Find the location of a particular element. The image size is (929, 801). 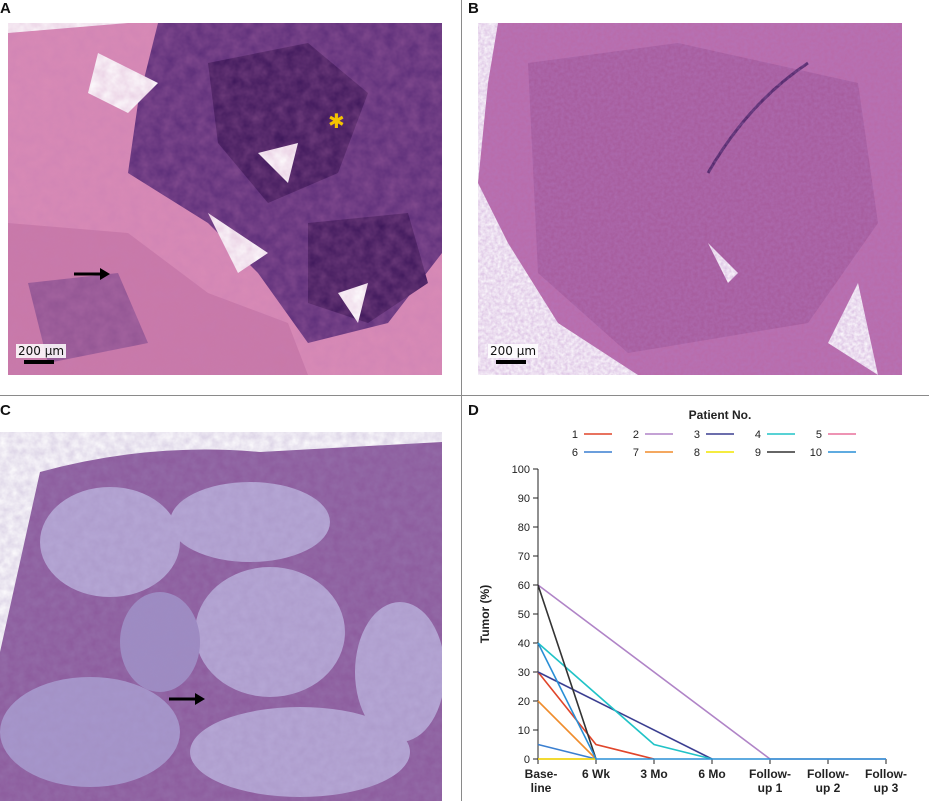

y-tick-label-70: 70 is located at coordinates (524, 557).